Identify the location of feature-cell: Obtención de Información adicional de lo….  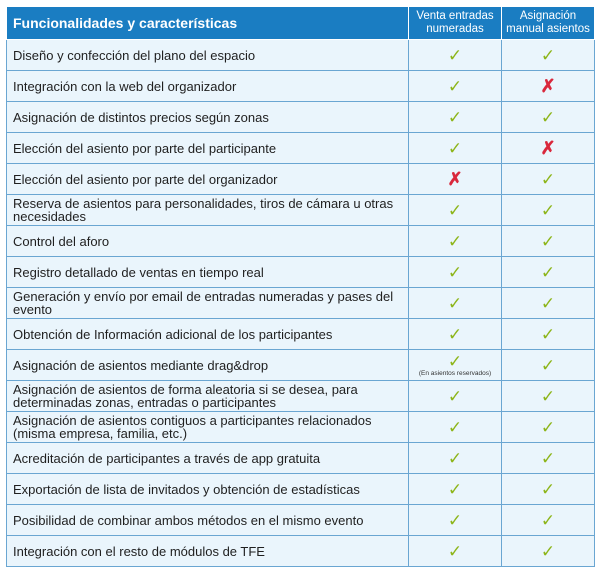
(207, 334).